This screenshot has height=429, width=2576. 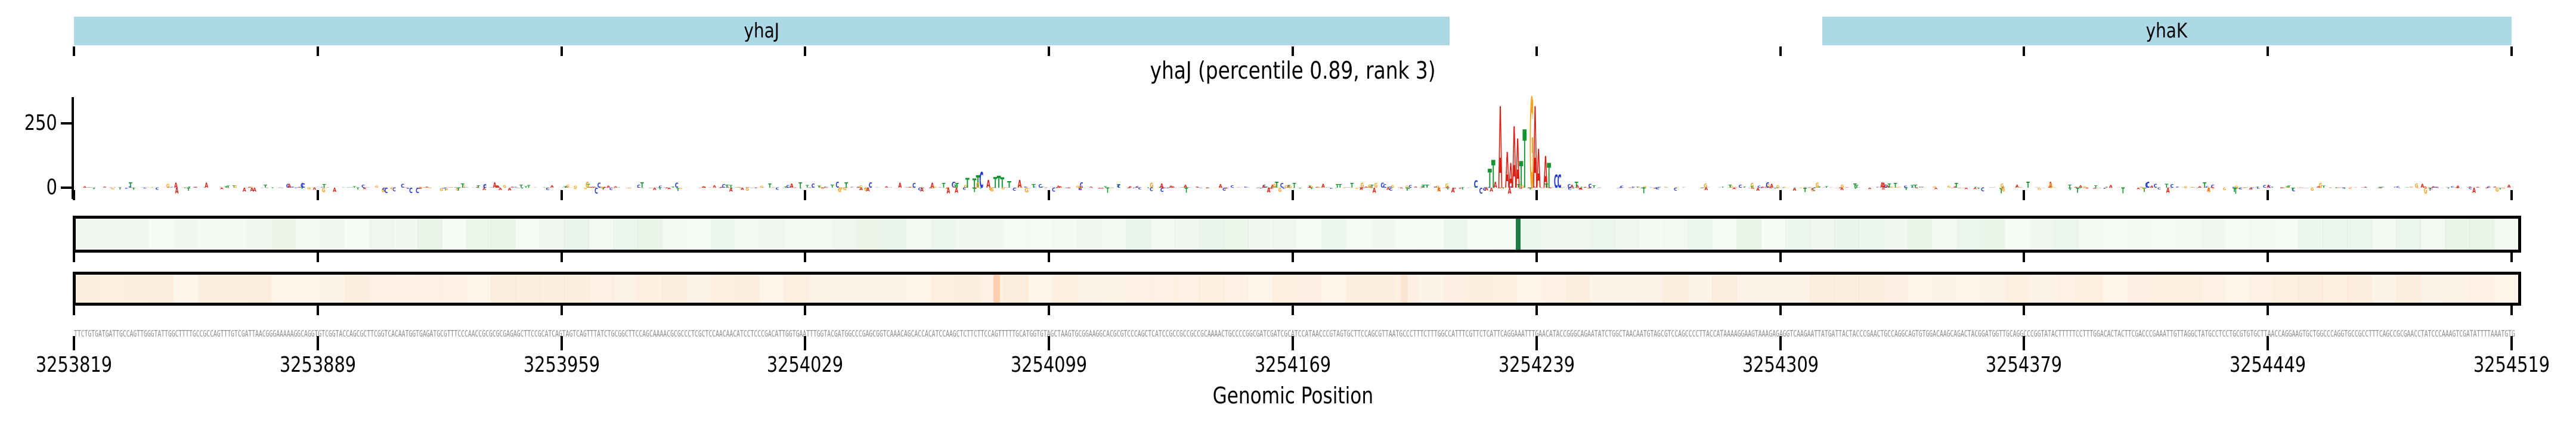 I want to click on x-tick-label-holder: 3254449, so click(x=2267, y=365).